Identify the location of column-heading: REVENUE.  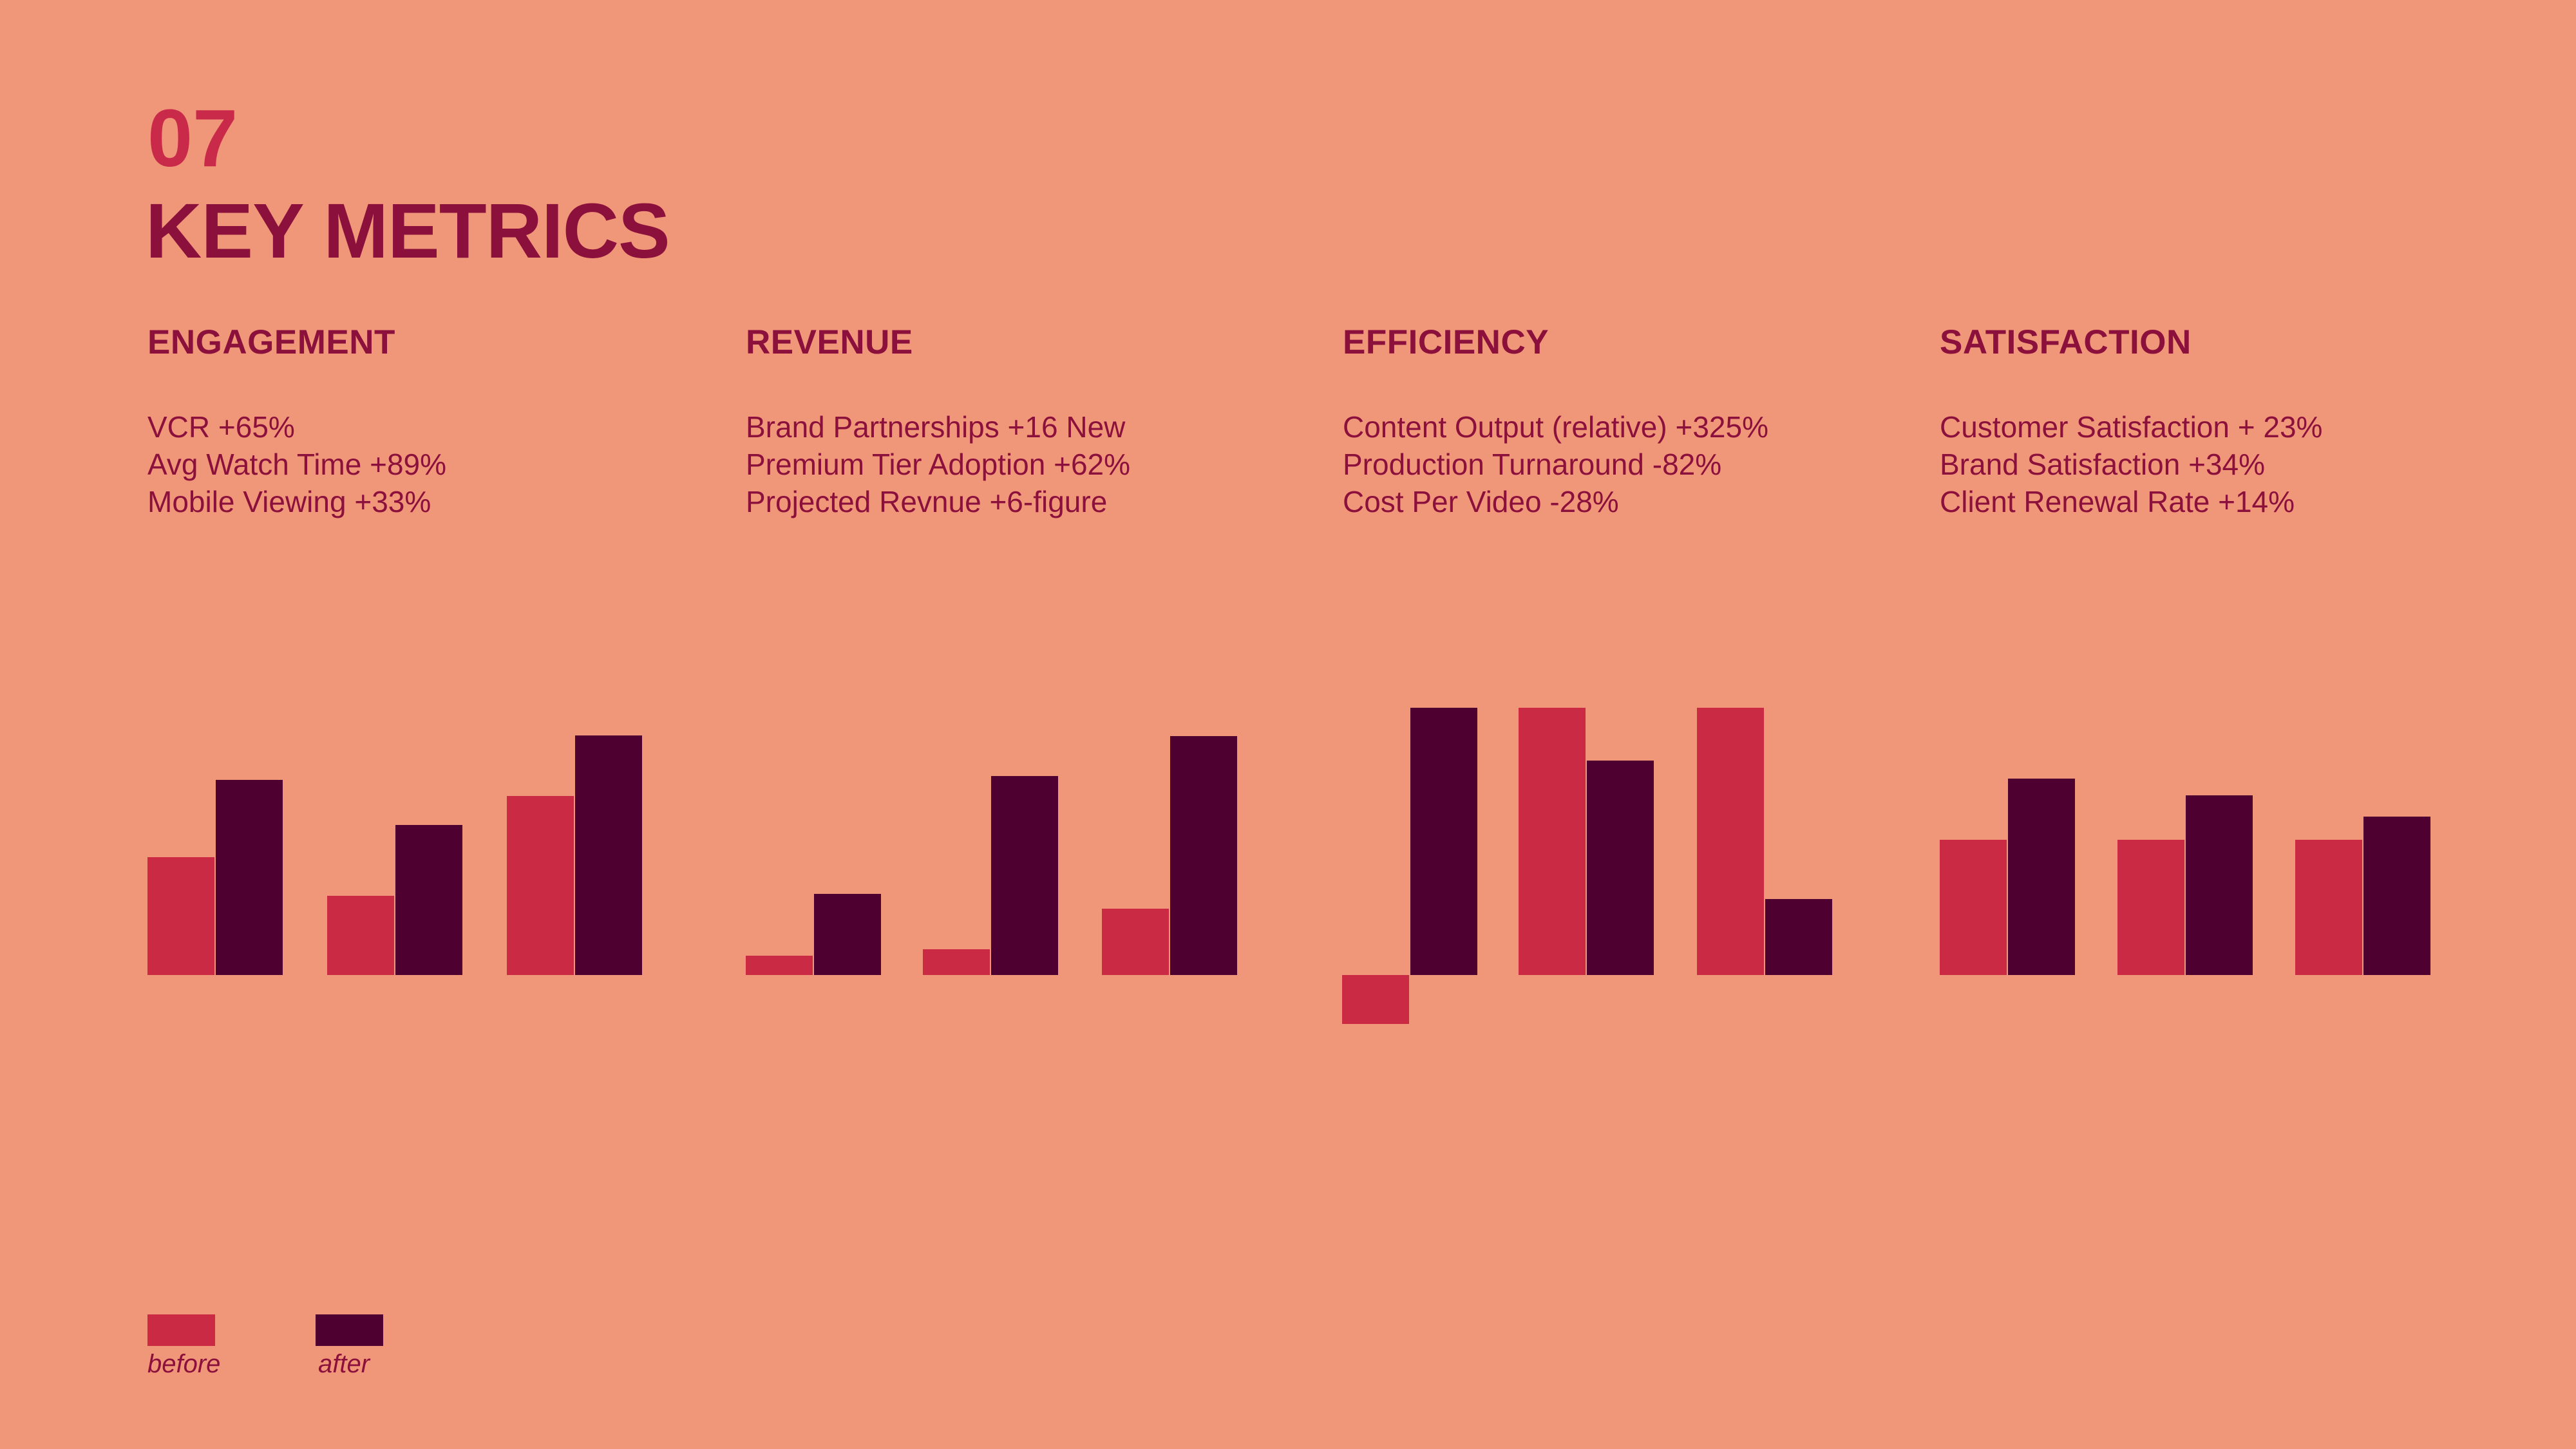
(829, 342).